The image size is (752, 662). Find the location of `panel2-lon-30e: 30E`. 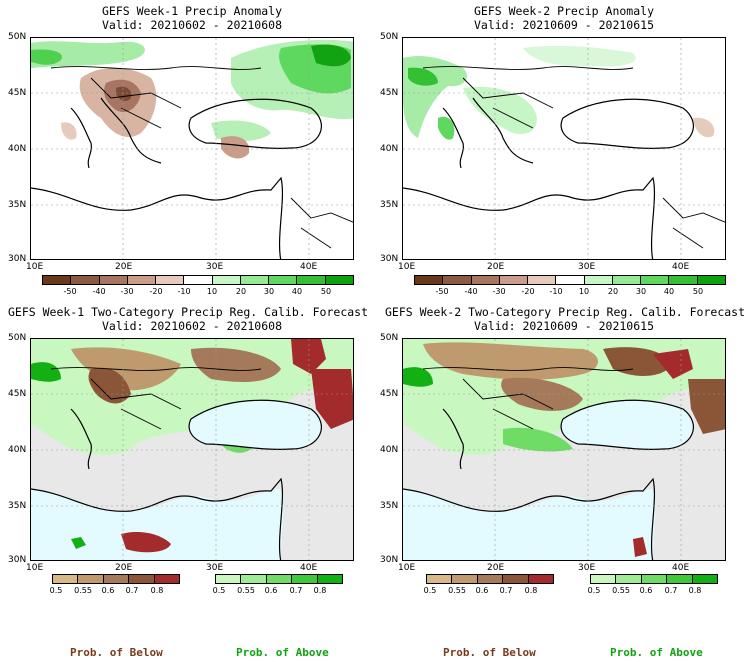

panel2-lon-30e: 30E is located at coordinates (587, 267).